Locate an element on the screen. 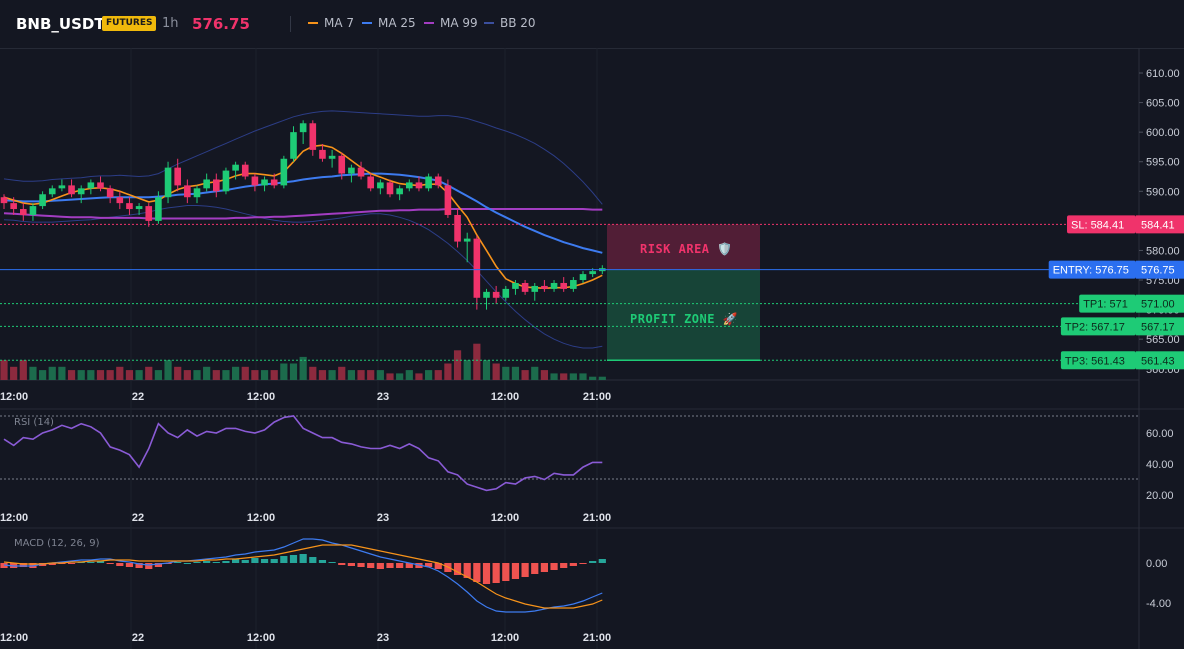 The image size is (1184, 649). symbol-name: BNB_USDT is located at coordinates (60, 24).